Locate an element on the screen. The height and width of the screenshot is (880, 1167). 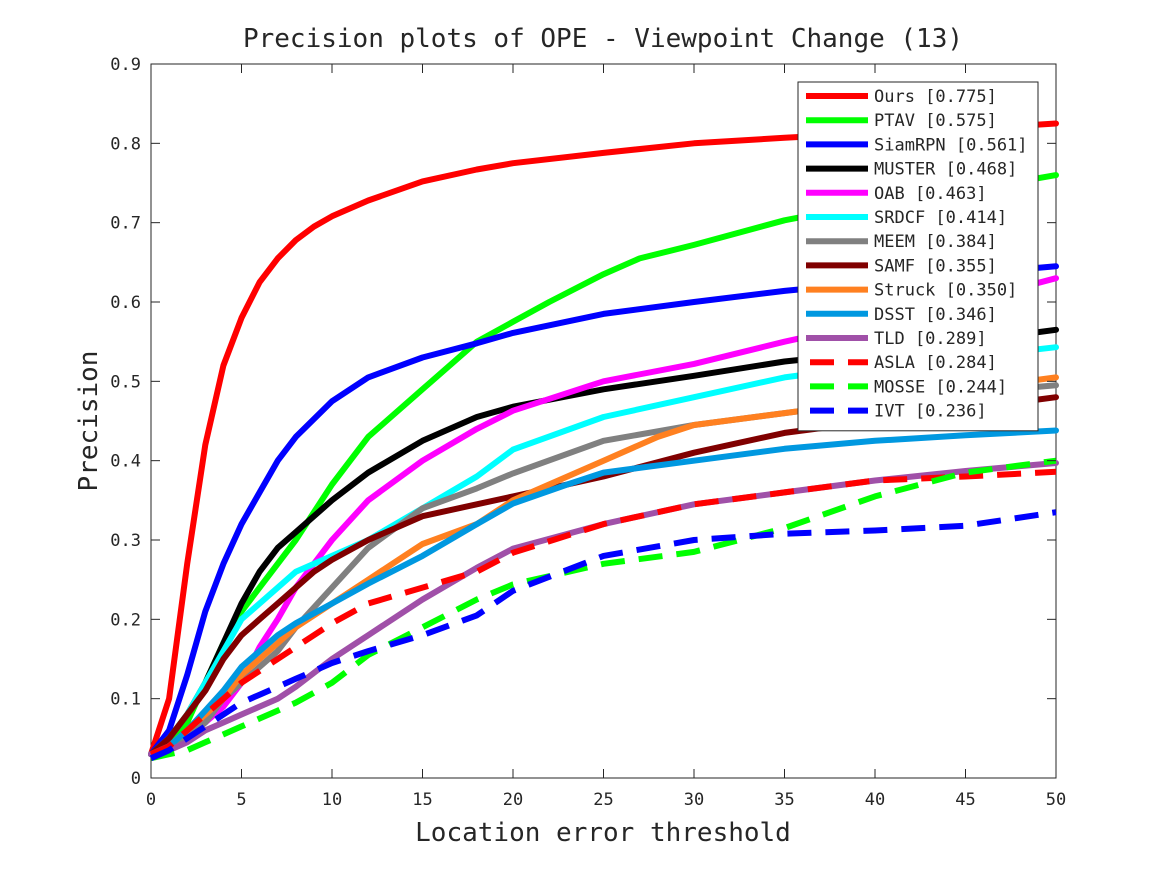
legend-entry-0: Ours [0.775] is located at coordinates (935, 97).